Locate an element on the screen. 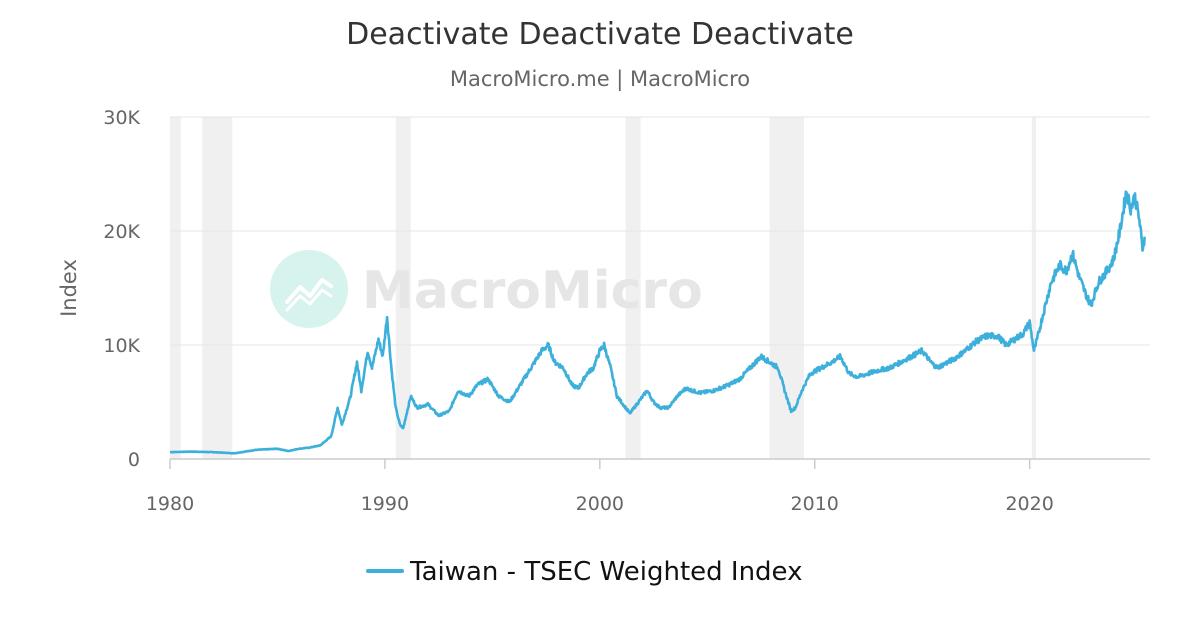 This screenshot has width=1200, height=630. watermark: MacroMicro is located at coordinates (486, 289).